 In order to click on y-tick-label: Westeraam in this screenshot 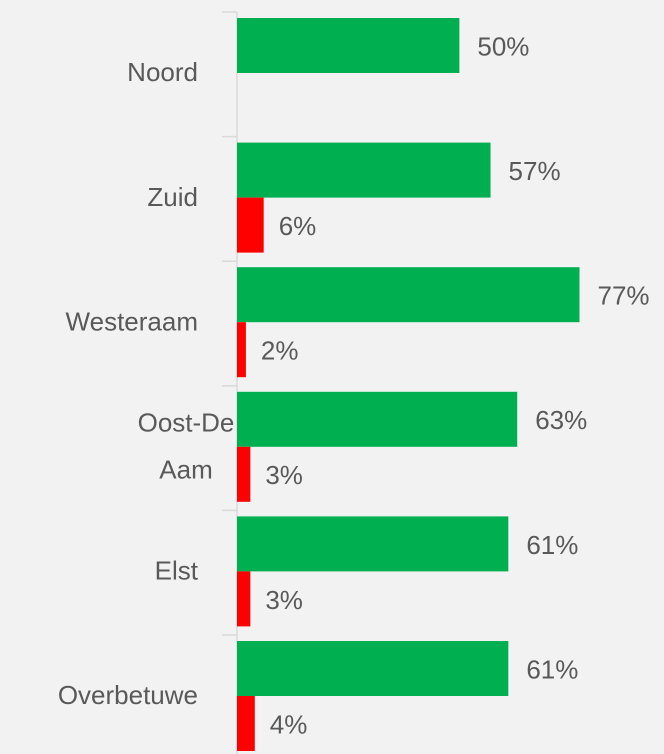, I will do `click(132, 321)`.